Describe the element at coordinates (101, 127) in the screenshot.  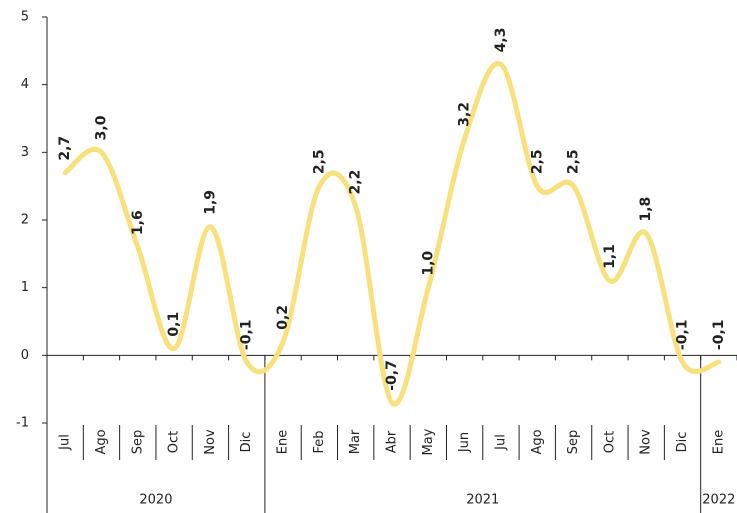
I see `data-label: 3,0` at that location.